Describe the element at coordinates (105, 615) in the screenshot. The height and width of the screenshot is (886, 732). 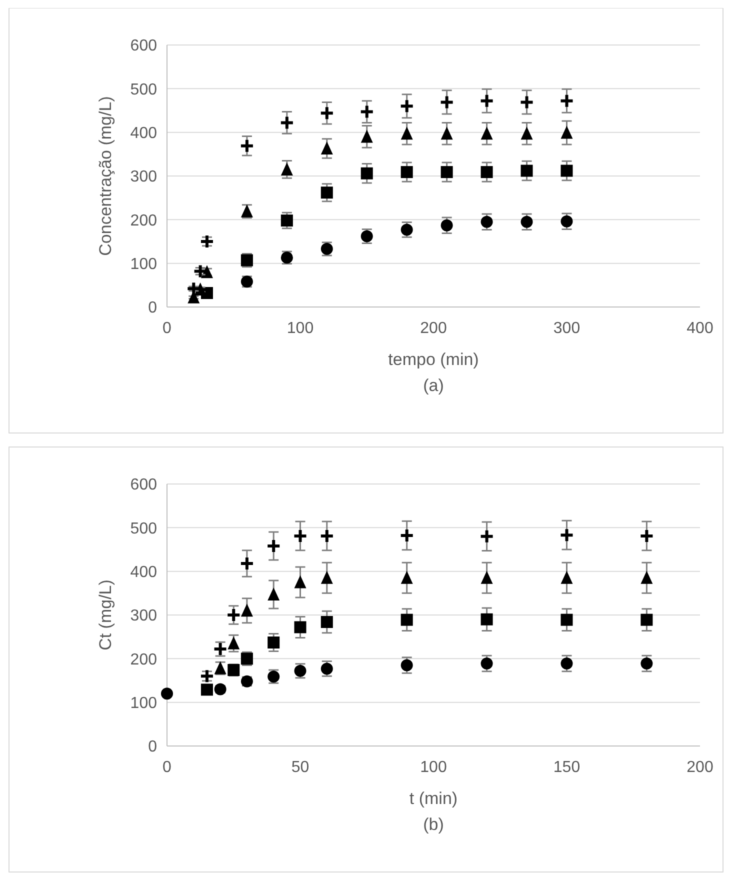
I see `y-axis-title: Ct (mg/L)` at that location.